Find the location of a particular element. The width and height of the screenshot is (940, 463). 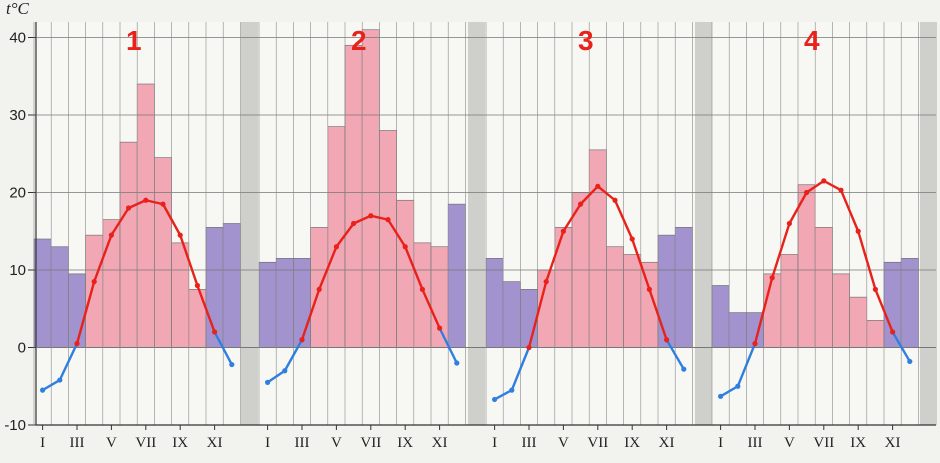

panel-number-1: 1 is located at coordinates (134, 40).